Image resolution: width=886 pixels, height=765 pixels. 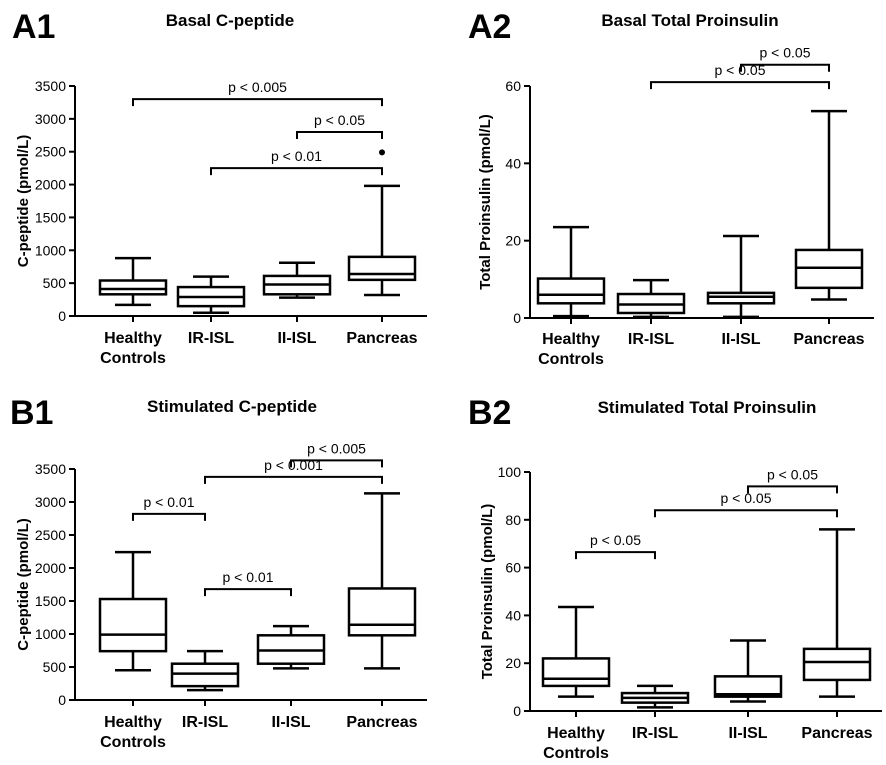 What do you see at coordinates (689, 20) in the screenshot?
I see `chart-title: Basal Total Proinsulin` at bounding box center [689, 20].